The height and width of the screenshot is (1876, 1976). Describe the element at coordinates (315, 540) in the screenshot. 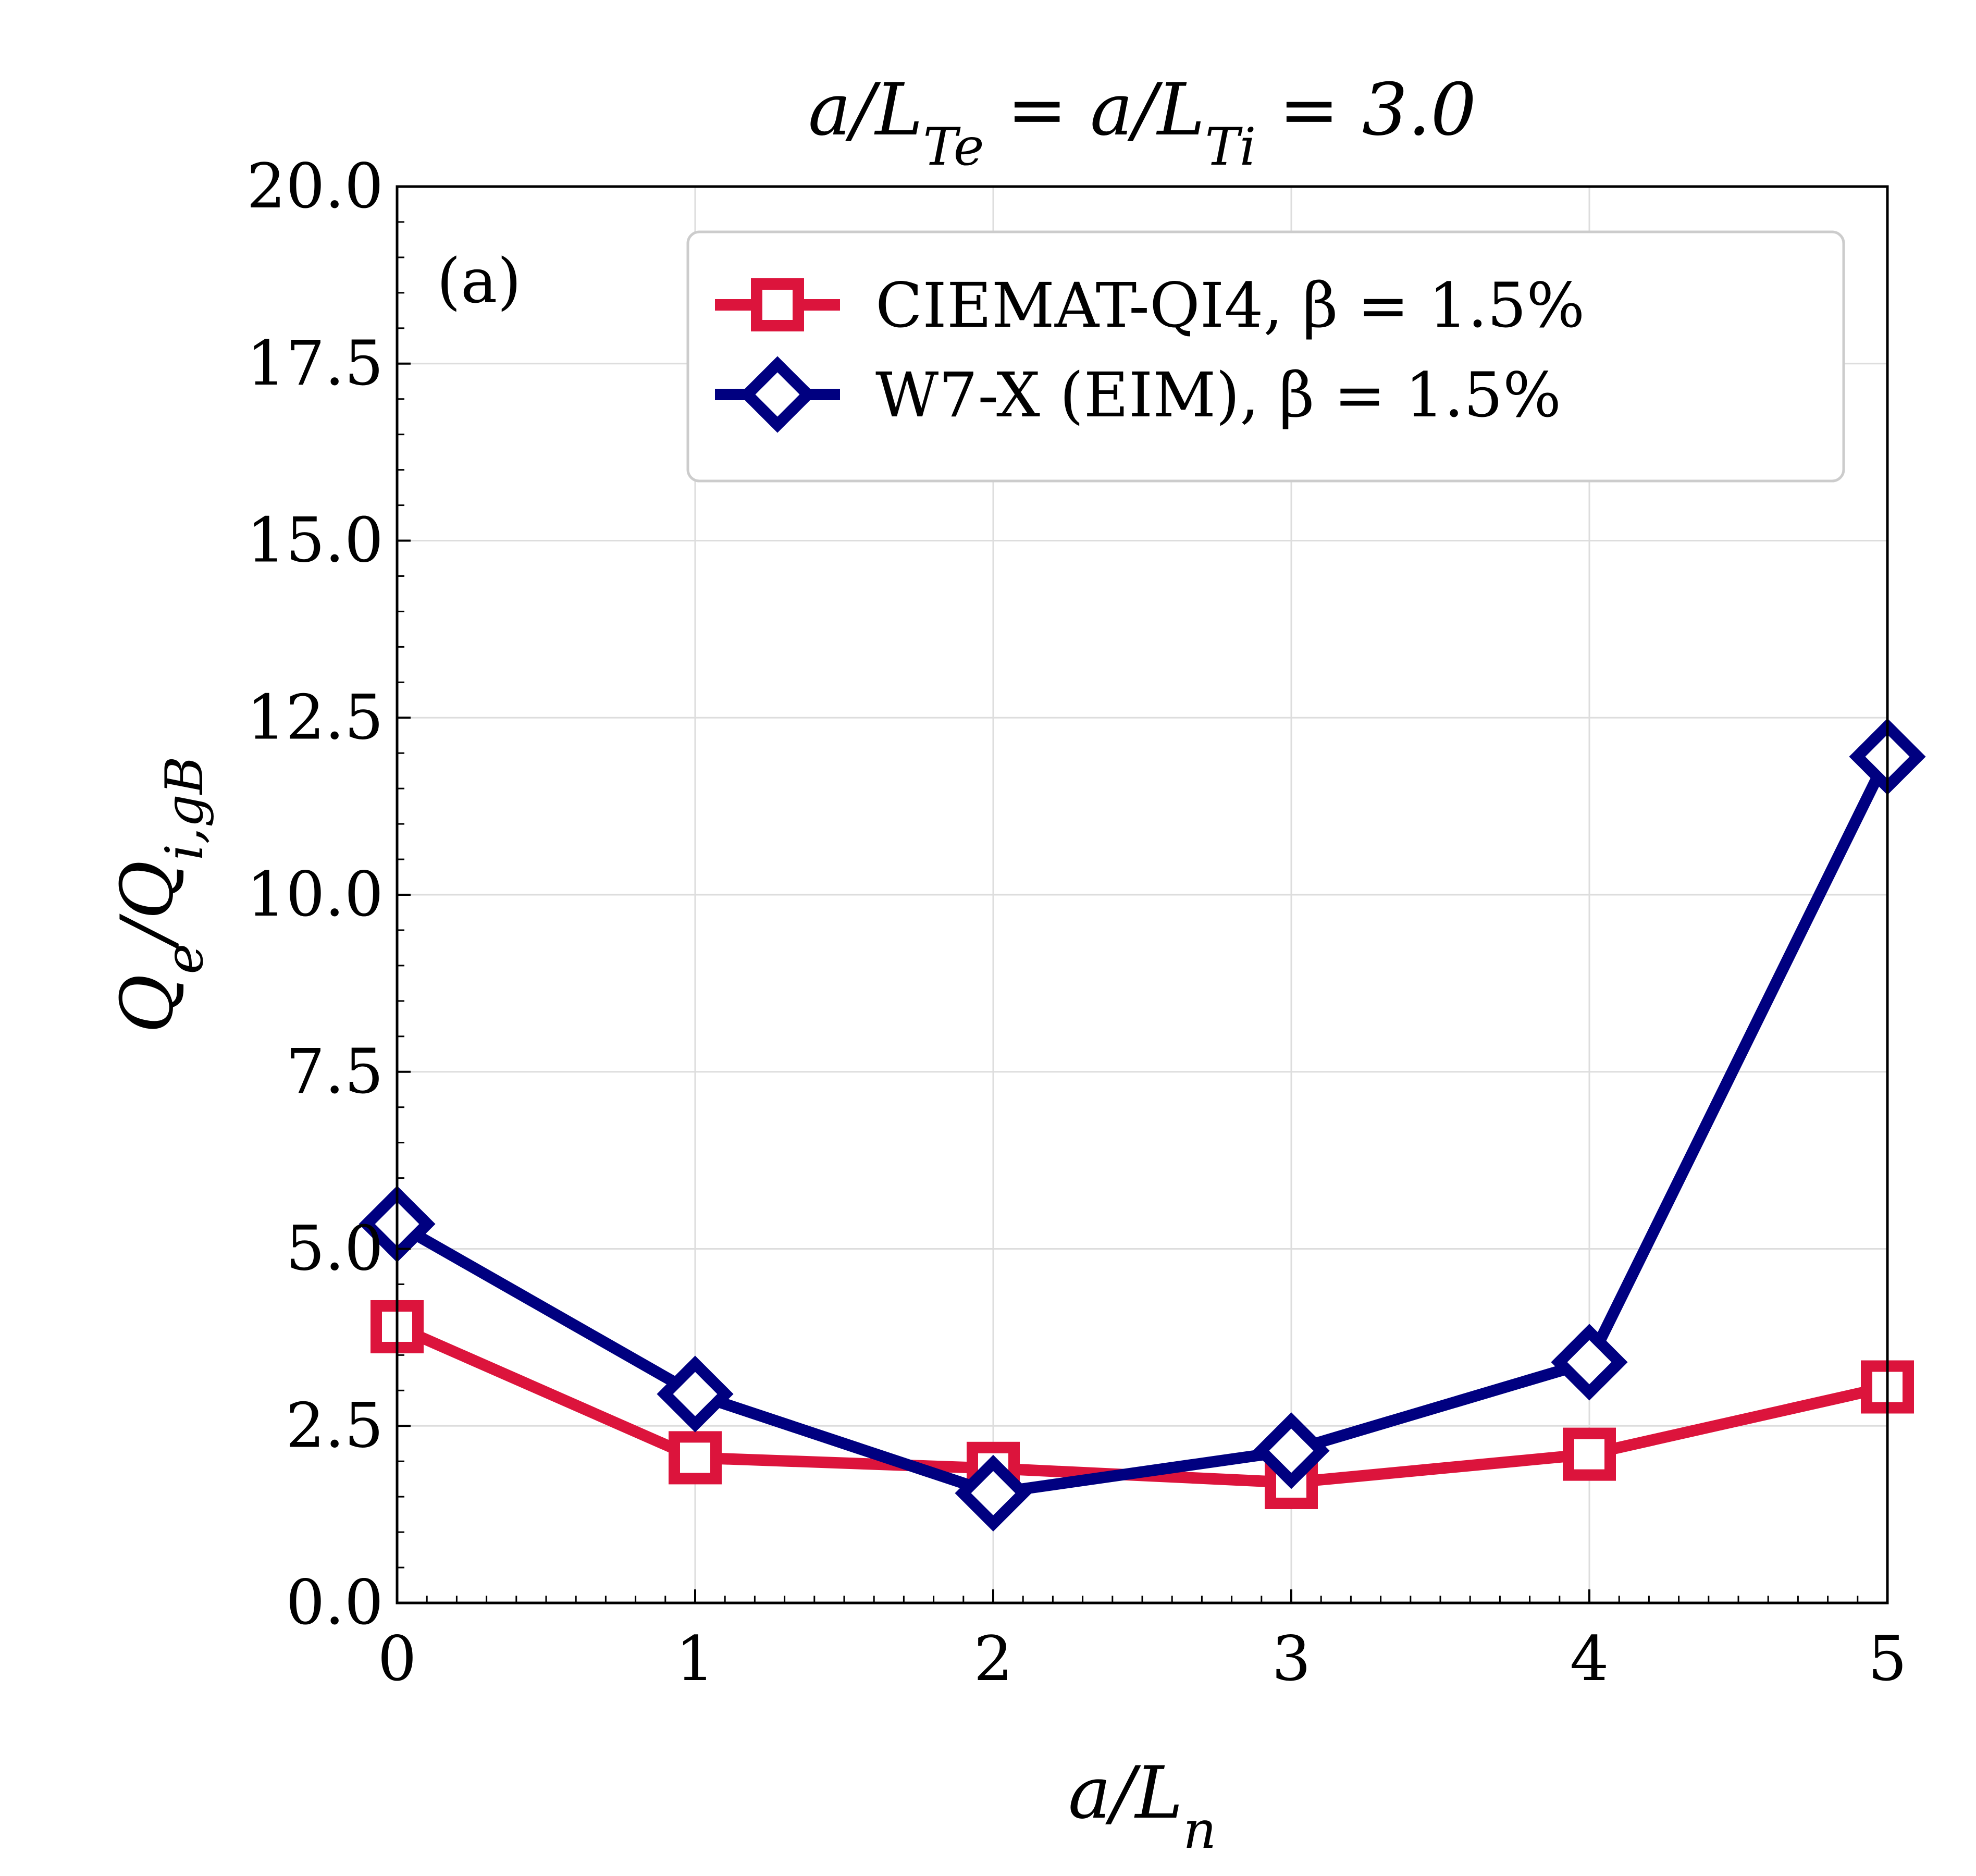

I see `y-tick-label: 15.0` at that location.